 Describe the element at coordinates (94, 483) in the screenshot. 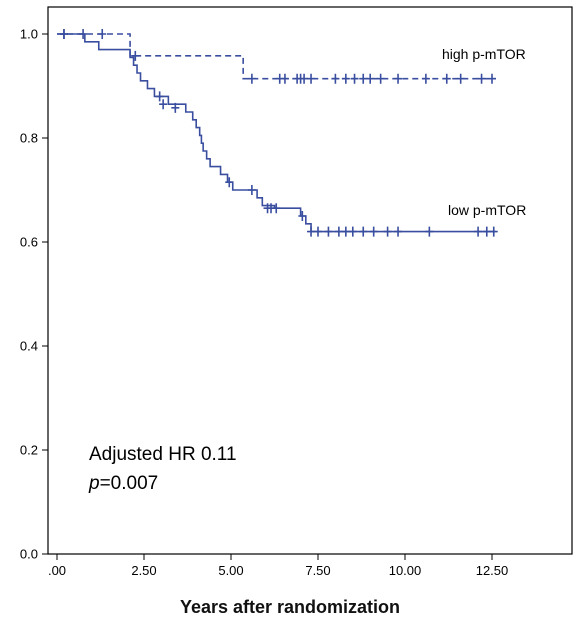

I see `annotation-p-label: p` at that location.